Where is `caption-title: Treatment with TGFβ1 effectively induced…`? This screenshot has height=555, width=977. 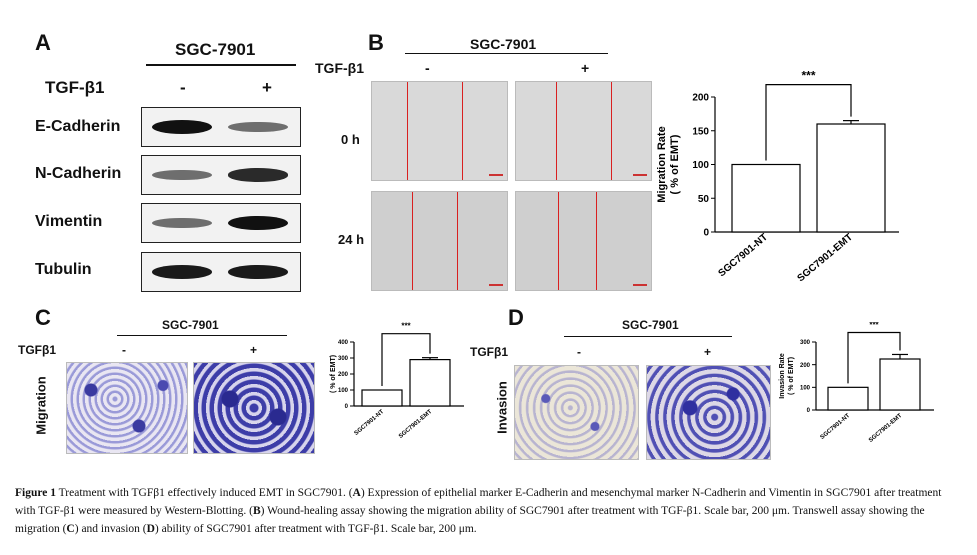
caption-title: Treatment with TGFβ1 effectively induced… is located at coordinates (204, 493).